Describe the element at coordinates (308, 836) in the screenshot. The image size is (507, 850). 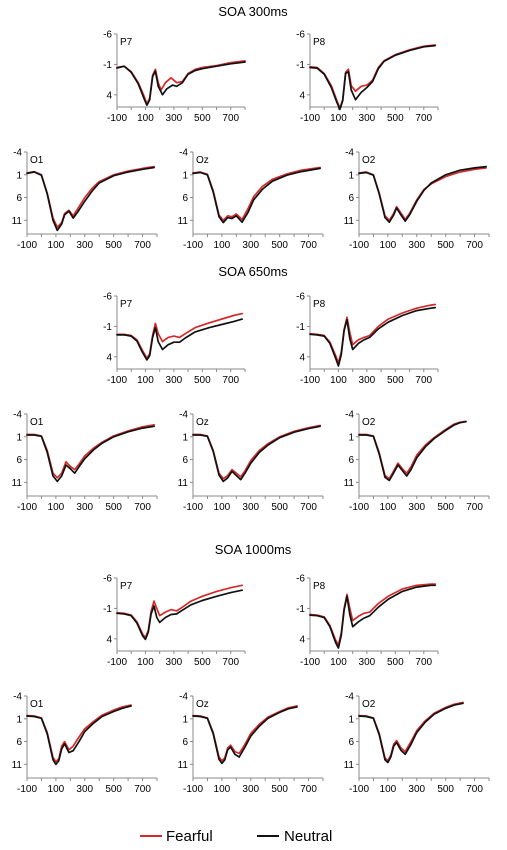
I see `legend-label-neutral: Neutral` at that location.